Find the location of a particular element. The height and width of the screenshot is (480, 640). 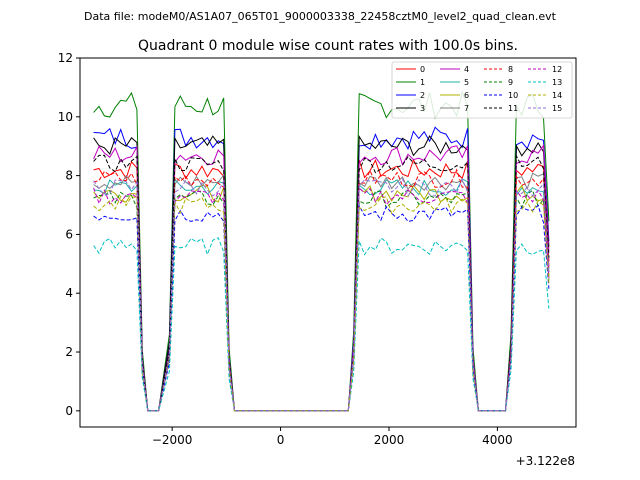

legend-label-15: 15 is located at coordinates (557, 108).